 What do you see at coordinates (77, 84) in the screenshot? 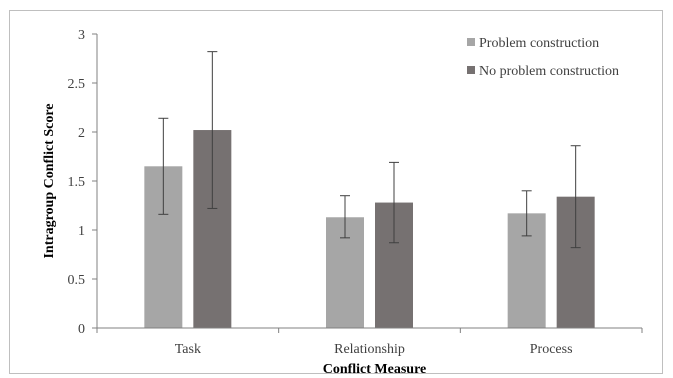
I see `y-tick-label: 2.5` at bounding box center [77, 84].